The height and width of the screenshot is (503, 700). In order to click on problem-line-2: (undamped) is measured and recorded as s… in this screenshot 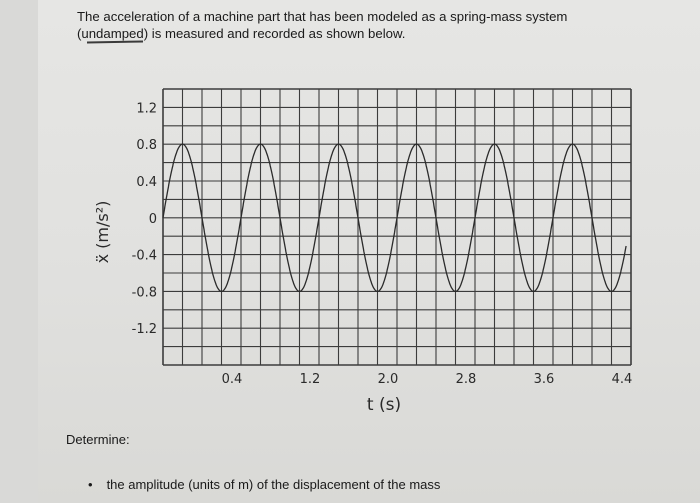, I will do `click(241, 33)`.